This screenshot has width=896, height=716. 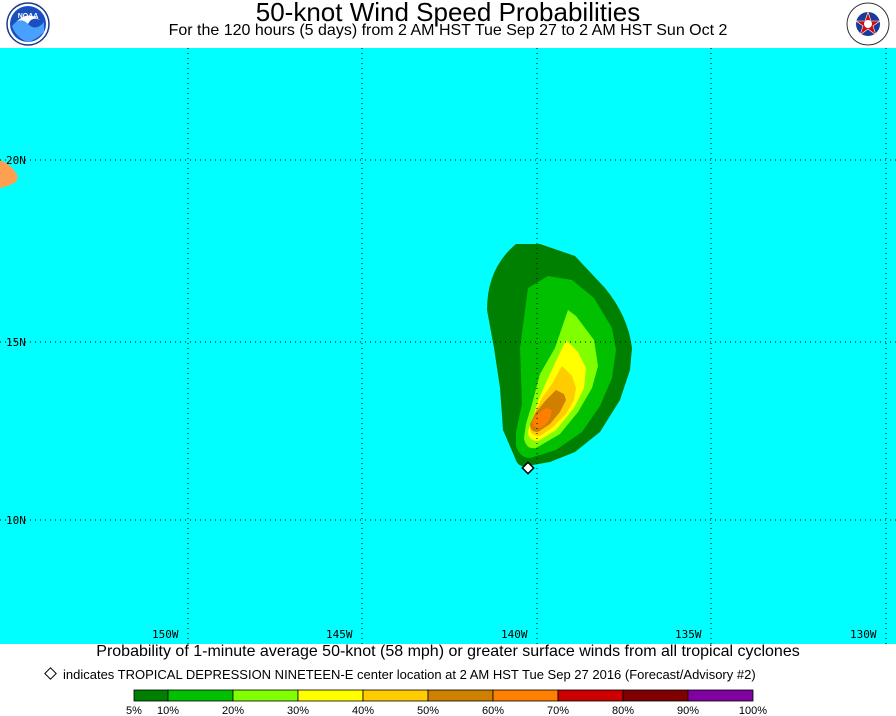 I want to click on legend-label: 80%, so click(x=623, y=710).